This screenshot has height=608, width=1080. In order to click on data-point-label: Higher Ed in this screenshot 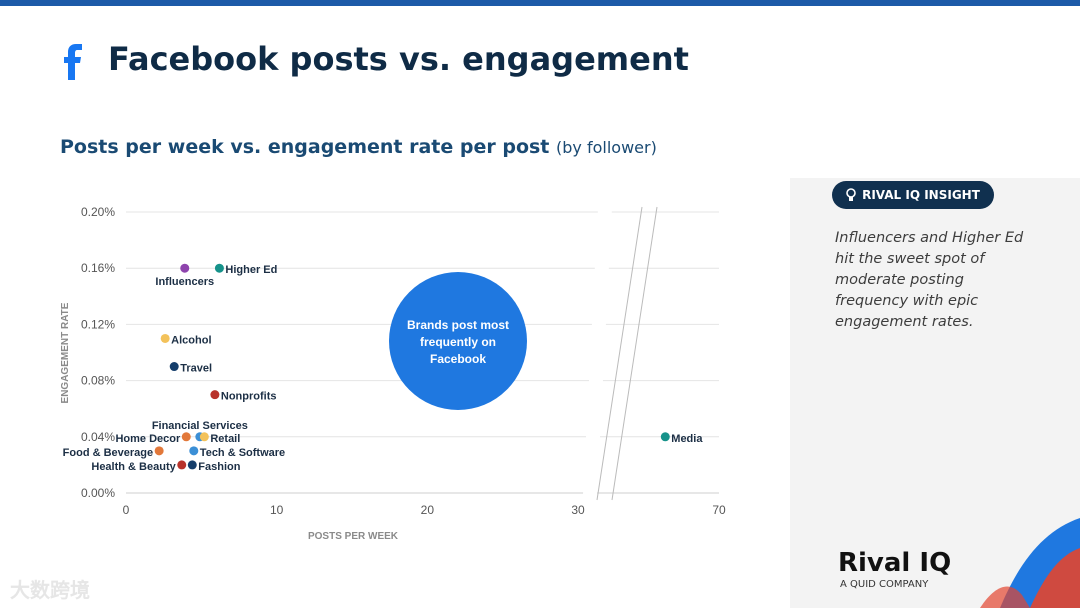, I will do `click(251, 270)`.